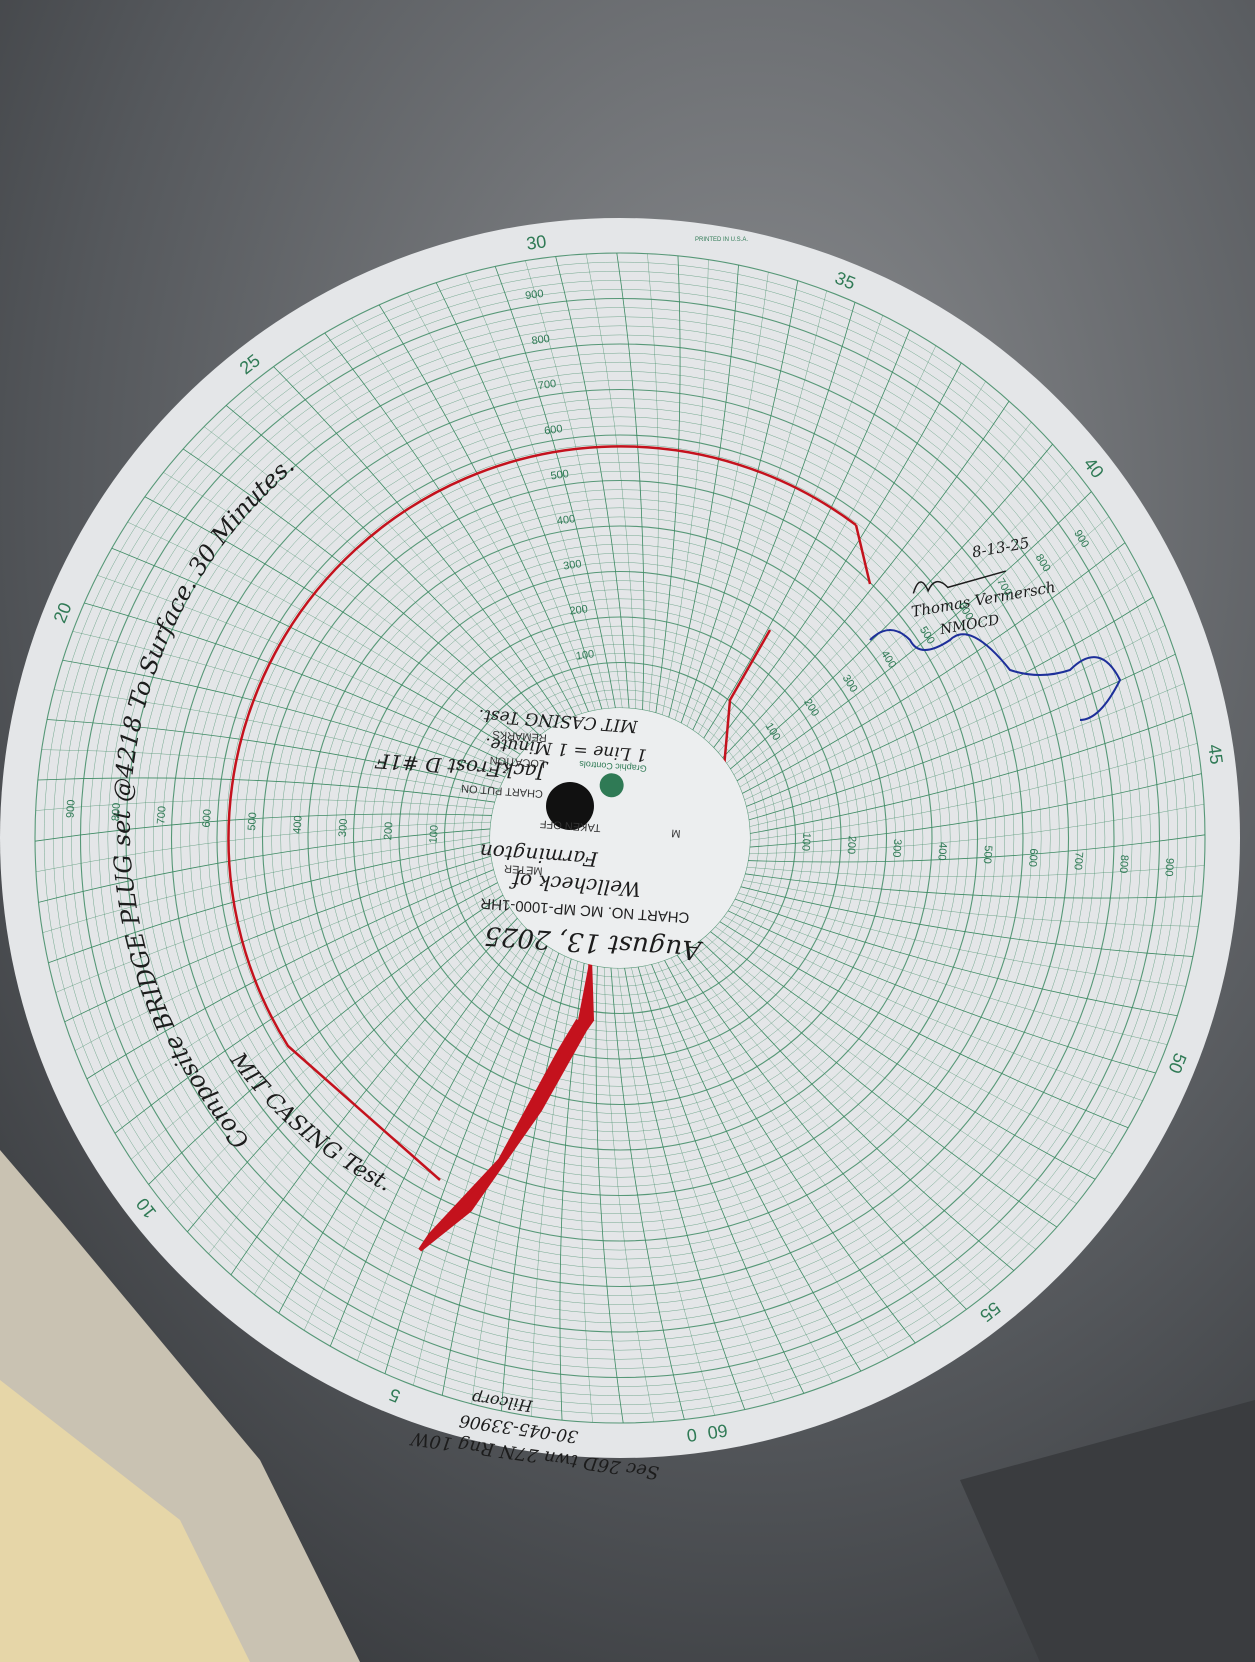 This screenshot has height=1662, width=1255. What do you see at coordinates (502, 791) in the screenshot?
I see `chart-put-on-label: CHART PUT ON` at bounding box center [502, 791].